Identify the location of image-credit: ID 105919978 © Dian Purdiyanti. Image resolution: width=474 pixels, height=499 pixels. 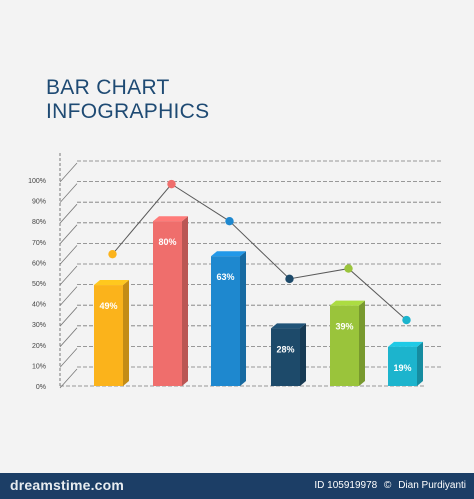
(388, 485).